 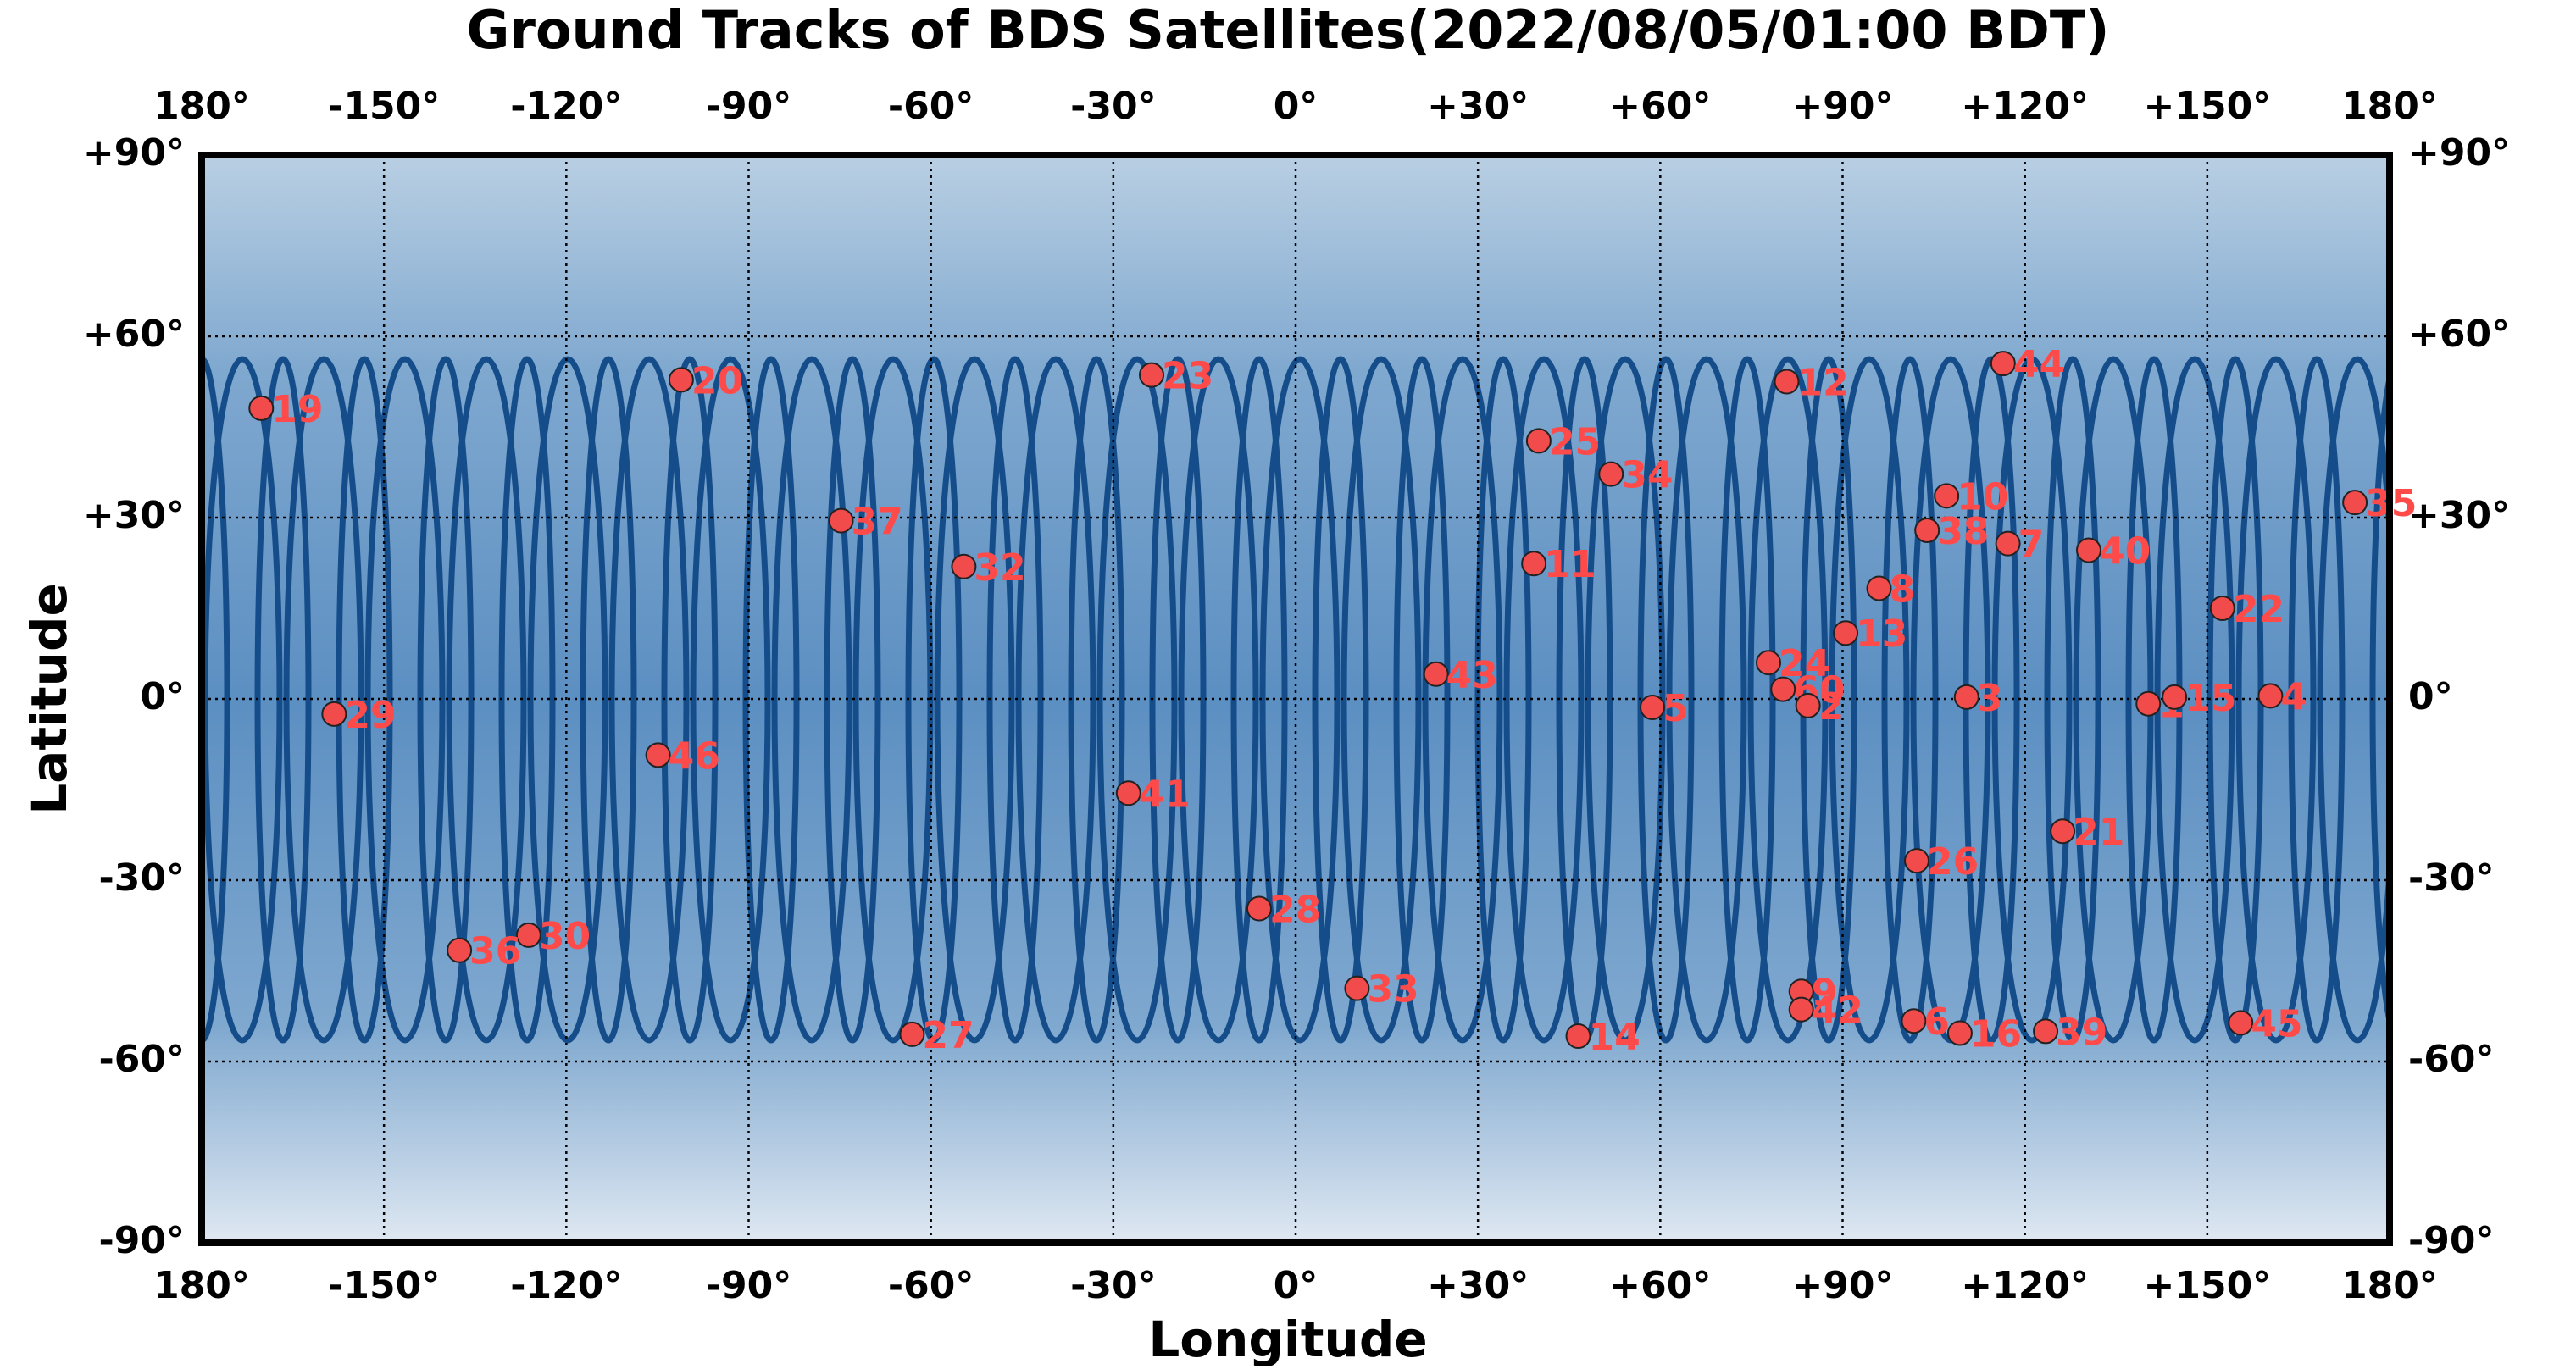 I want to click on x-tick-label: +30°, so click(x=1478, y=1285).